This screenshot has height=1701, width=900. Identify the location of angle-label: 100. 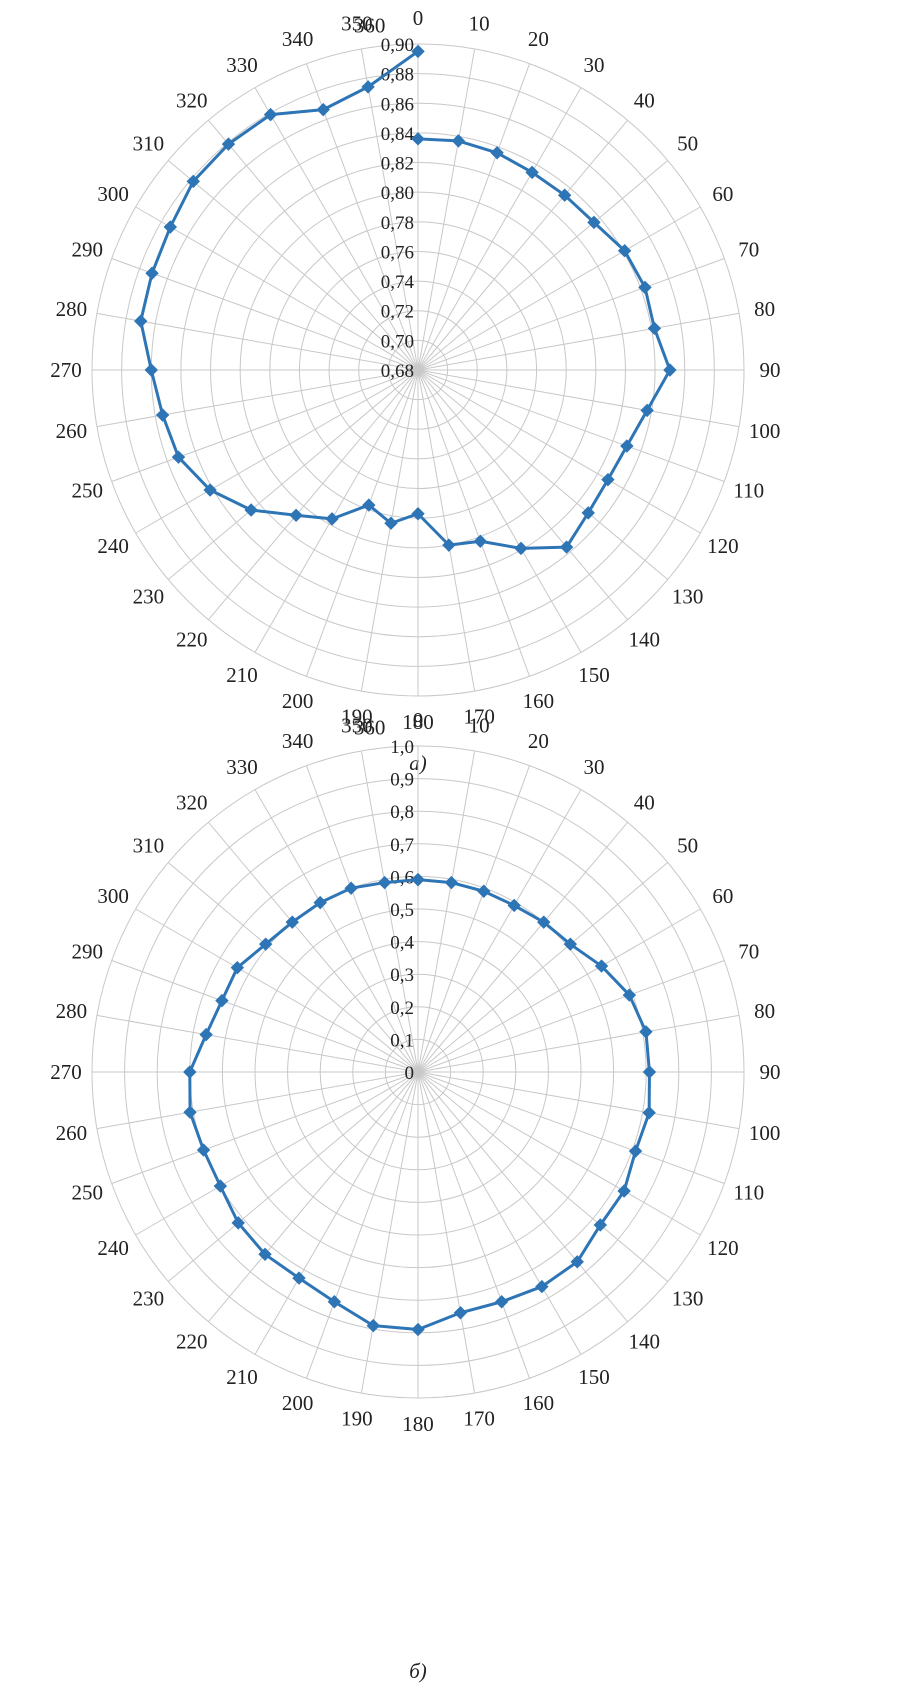
(765, 1133).